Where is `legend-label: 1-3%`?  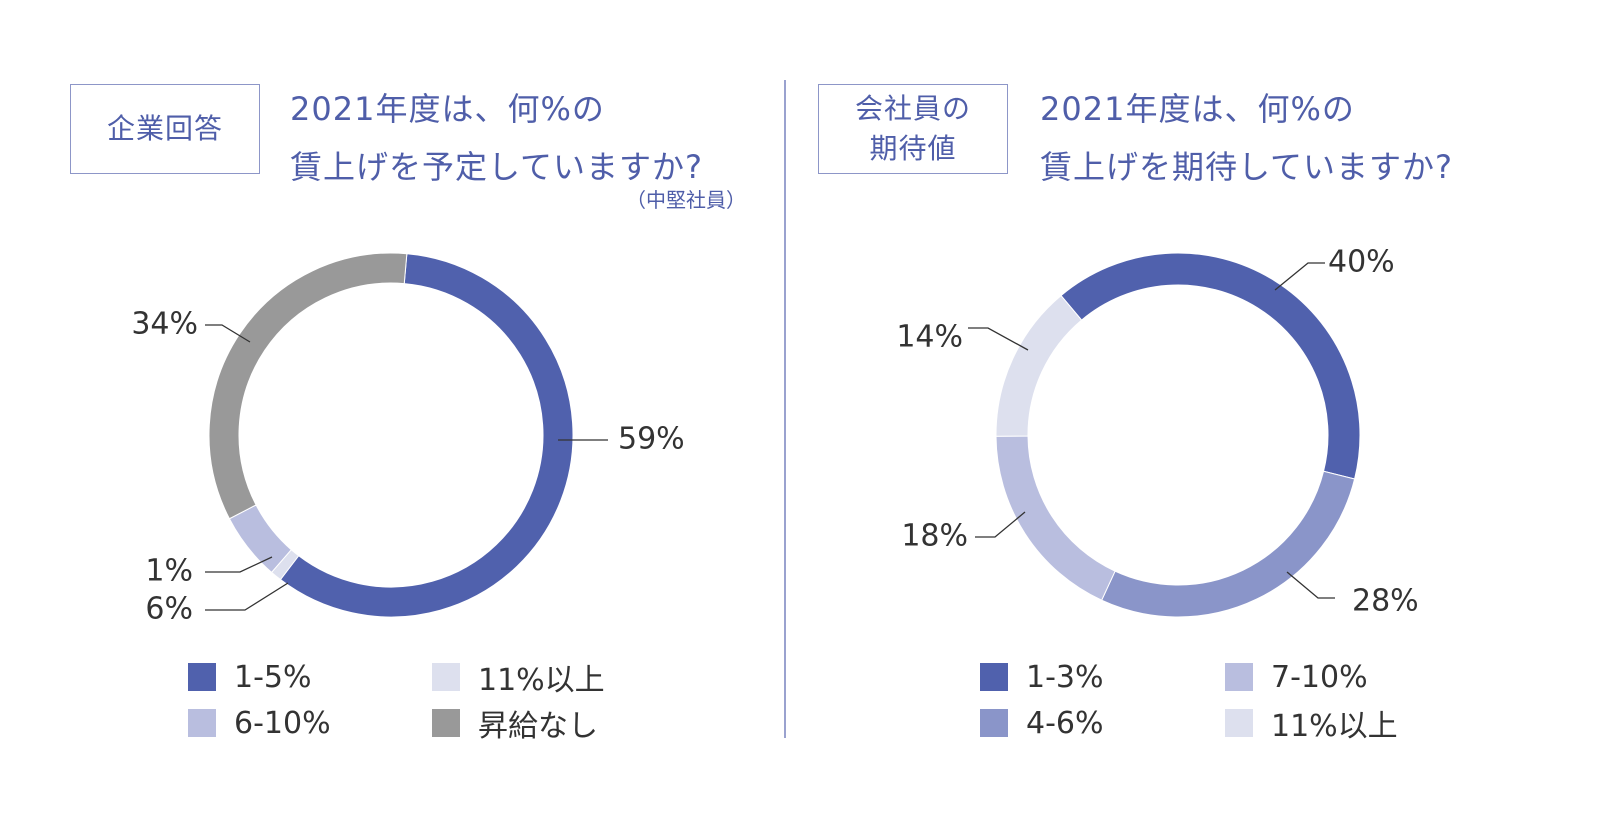
legend-label: 1-3% is located at coordinates (1065, 677).